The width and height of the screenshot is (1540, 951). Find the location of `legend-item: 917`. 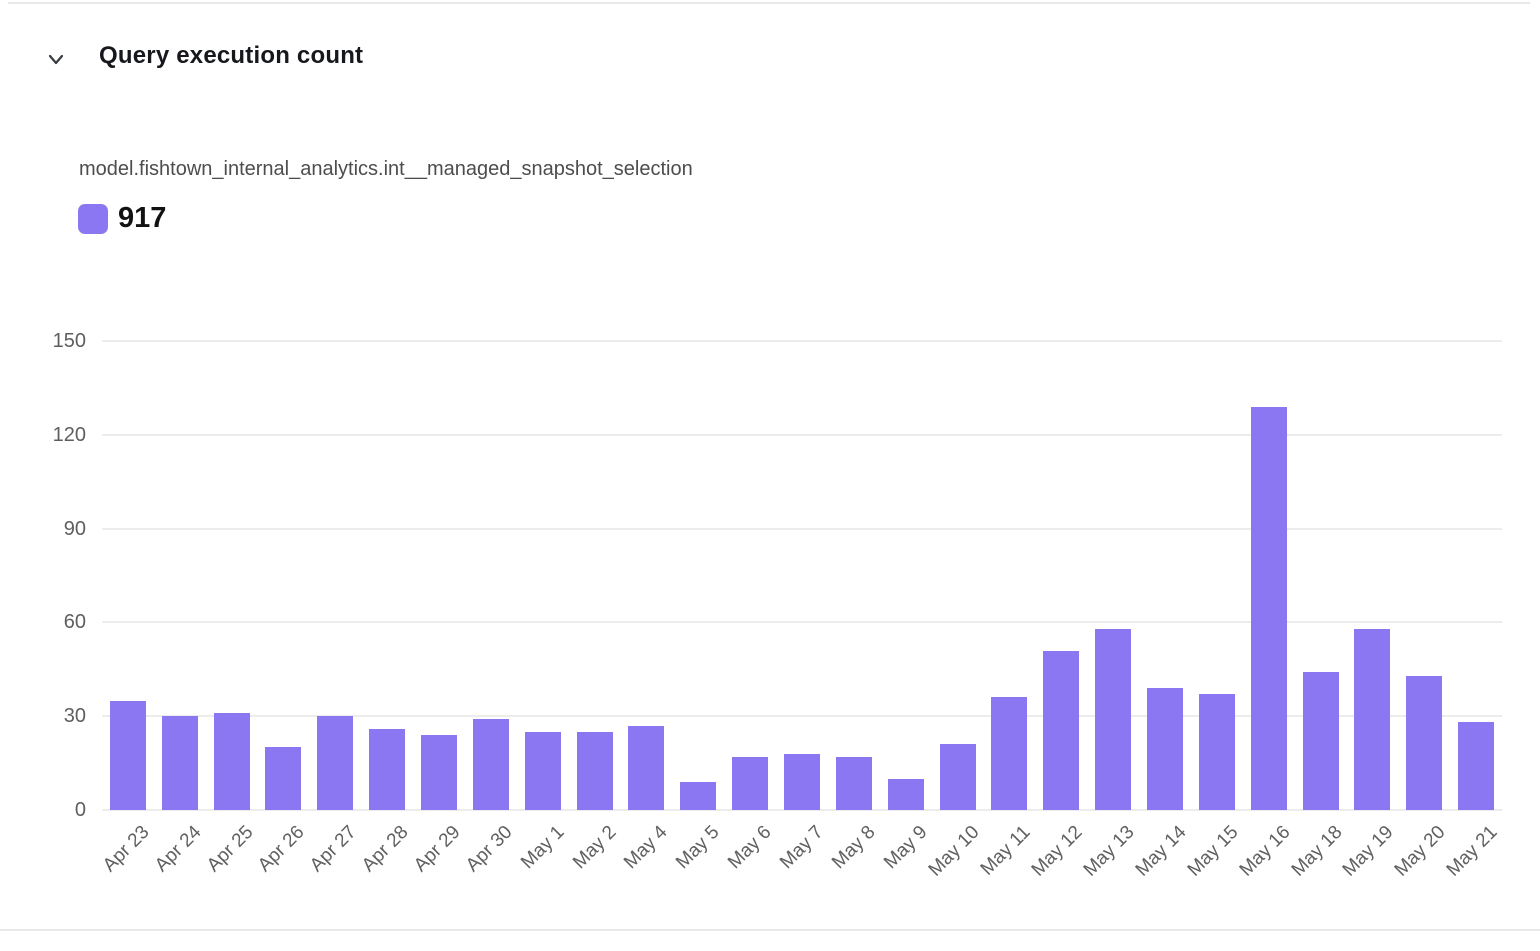

legend-item: 917 is located at coordinates (122, 218).